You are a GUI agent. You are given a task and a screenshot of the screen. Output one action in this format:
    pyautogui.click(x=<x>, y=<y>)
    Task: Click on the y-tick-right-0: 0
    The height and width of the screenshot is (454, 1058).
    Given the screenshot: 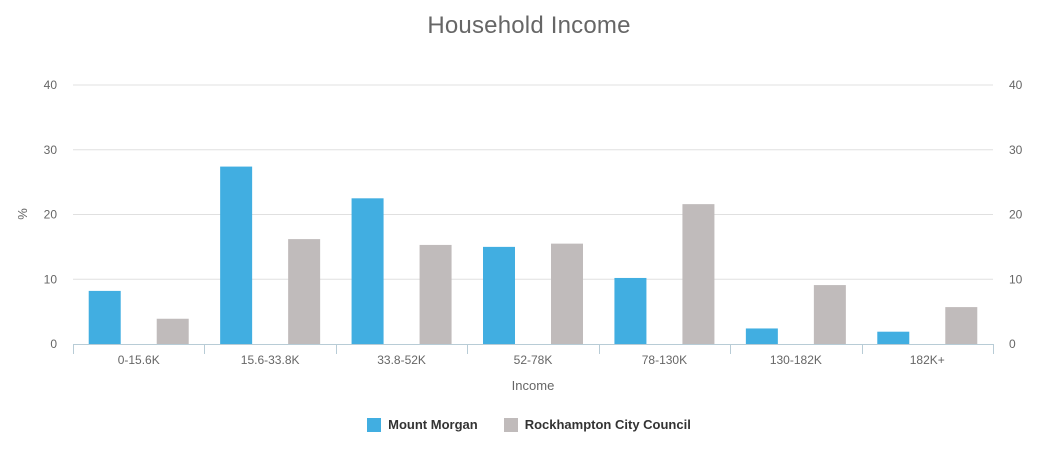 What is the action you would take?
    pyautogui.click(x=1012, y=344)
    